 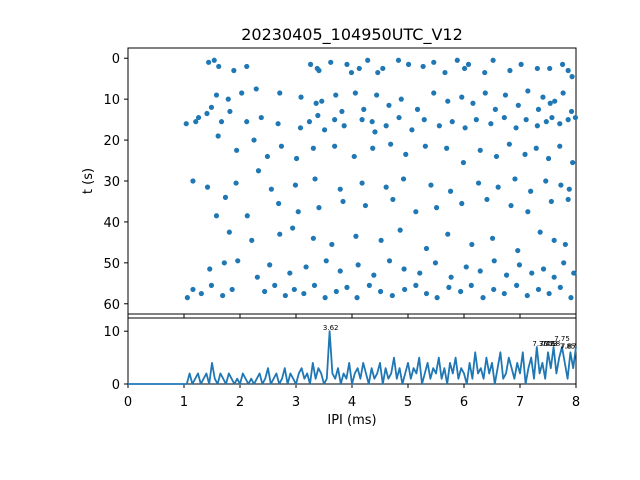 I want to click on peak-annotation: 7.87, so click(x=569, y=347).